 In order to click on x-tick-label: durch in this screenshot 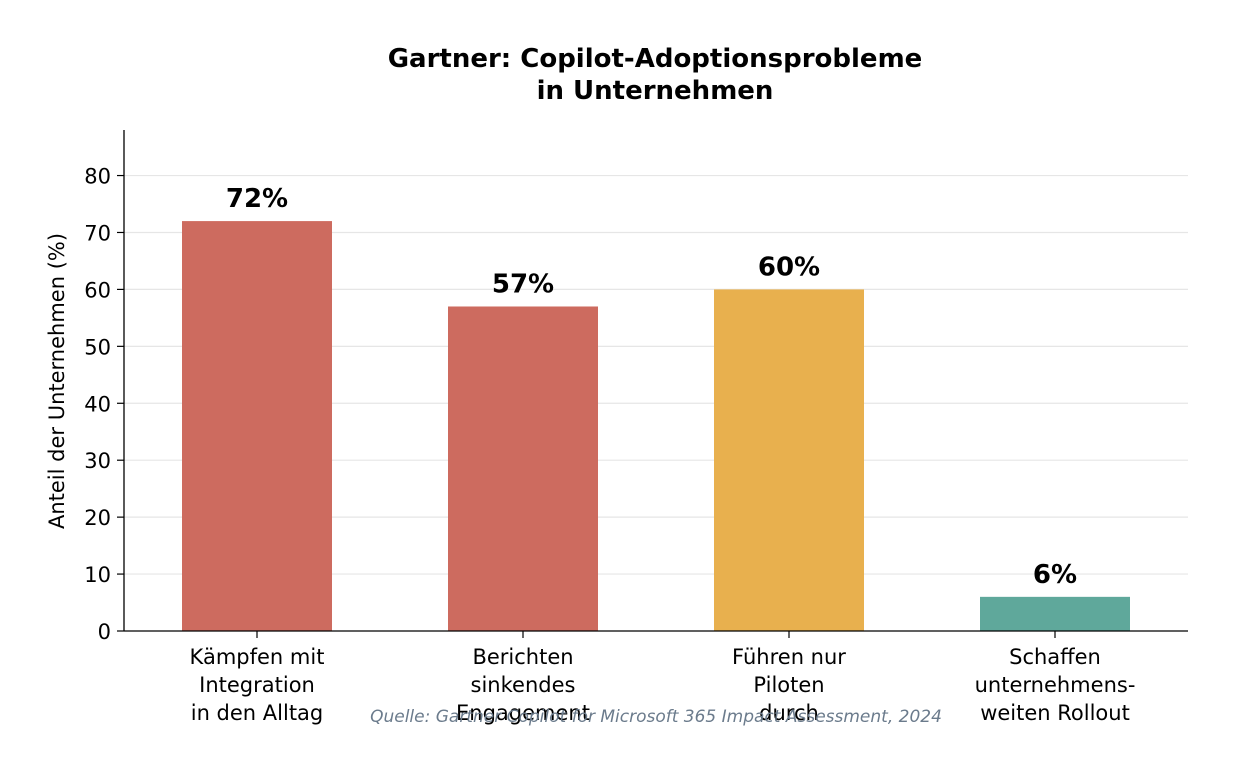, I will do `click(789, 713)`.